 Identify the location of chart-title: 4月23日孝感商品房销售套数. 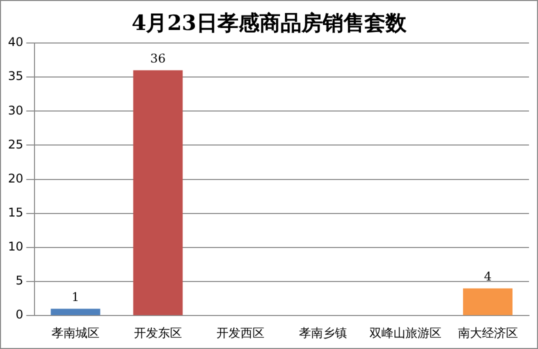
(269, 23).